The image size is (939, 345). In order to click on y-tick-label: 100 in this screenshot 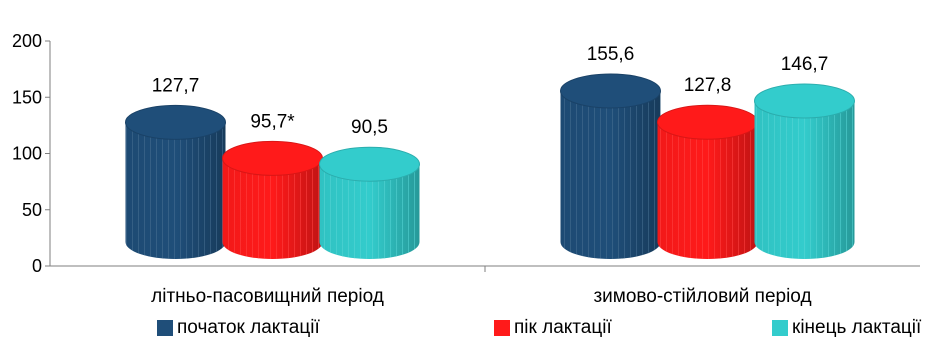, I will do `click(27, 154)`.